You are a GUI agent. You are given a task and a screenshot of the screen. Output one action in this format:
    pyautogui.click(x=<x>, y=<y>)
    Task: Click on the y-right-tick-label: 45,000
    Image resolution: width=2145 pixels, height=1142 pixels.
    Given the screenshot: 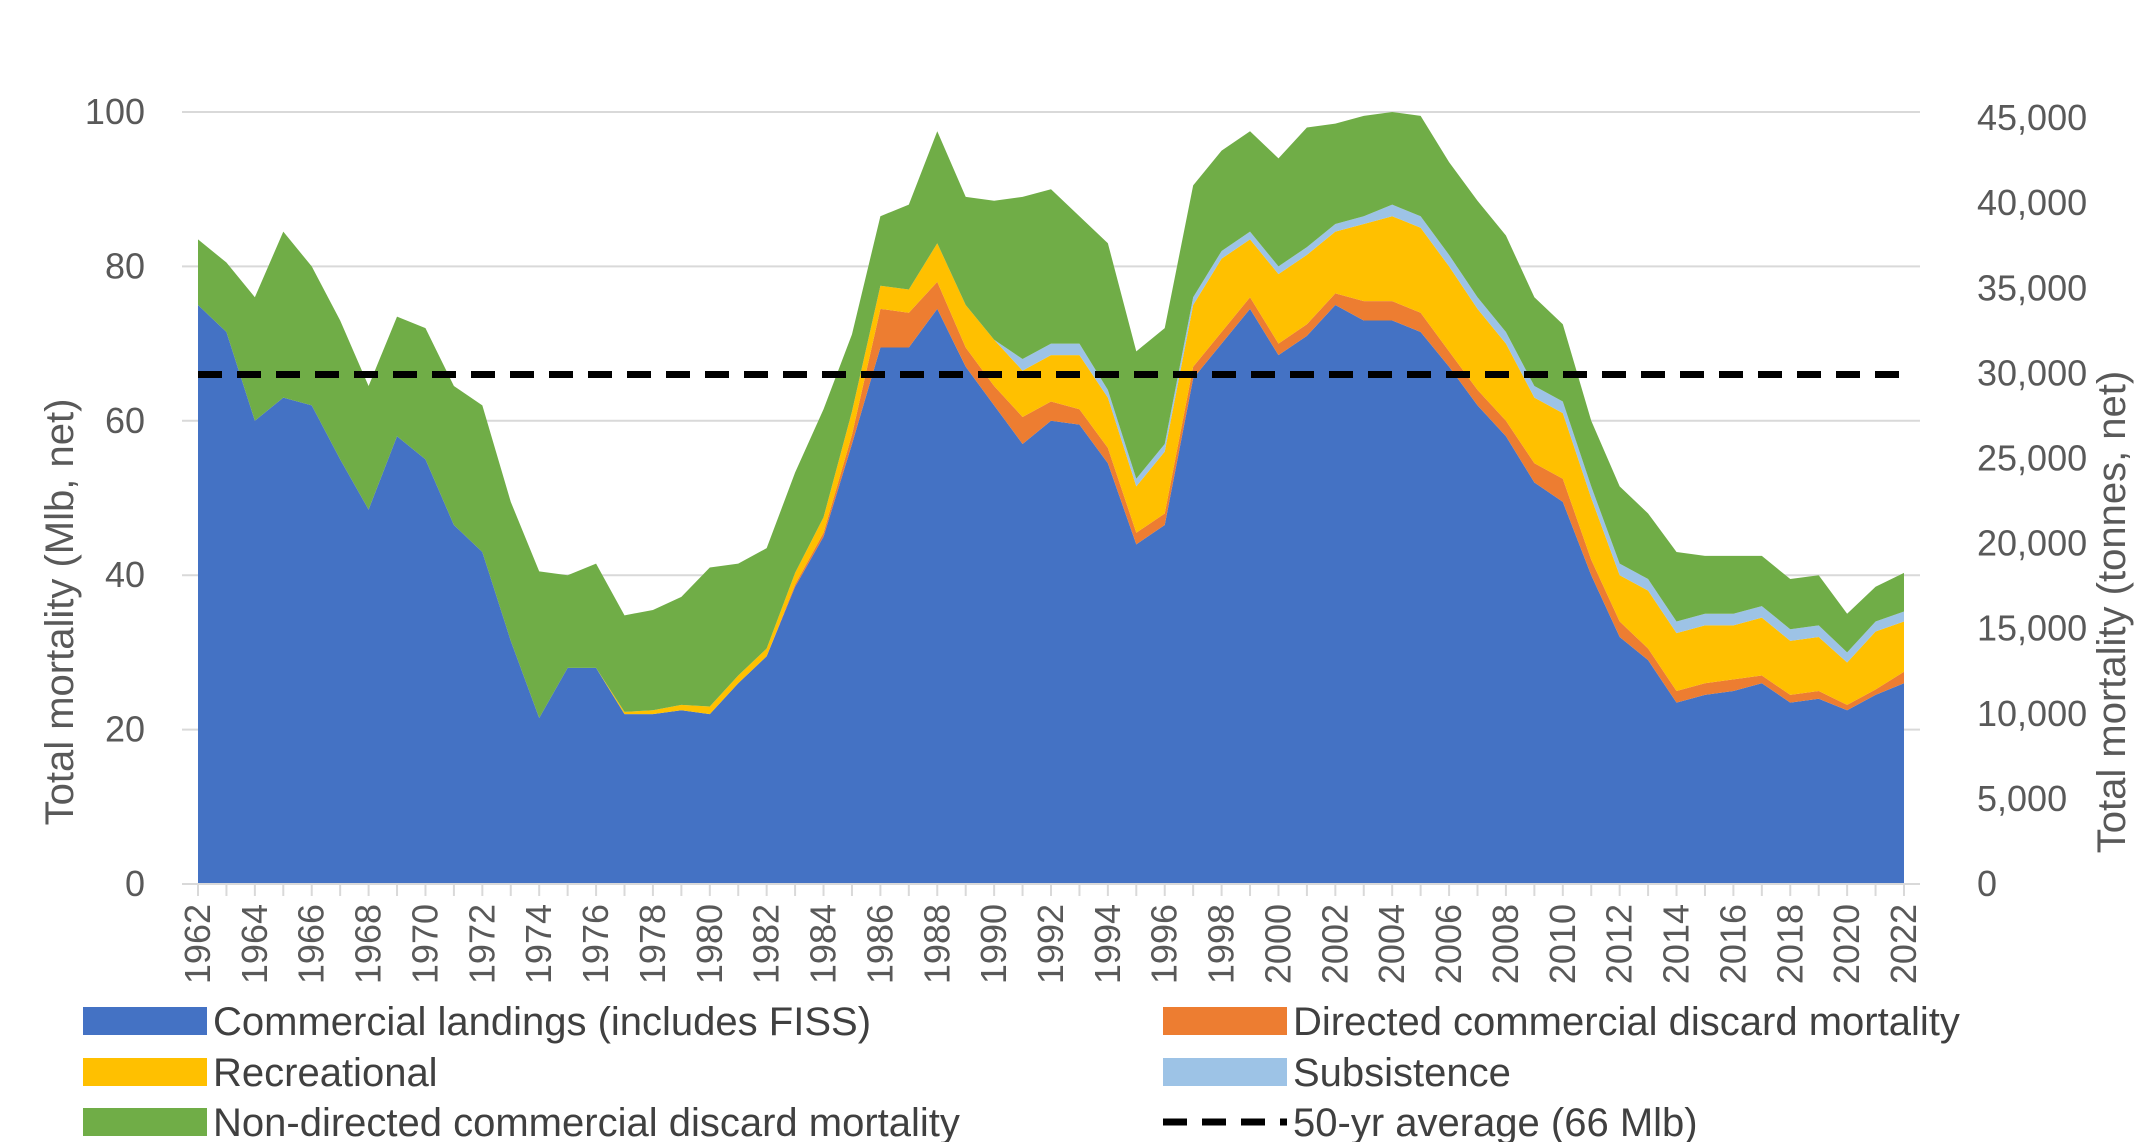 What is the action you would take?
    pyautogui.click(x=2032, y=117)
    